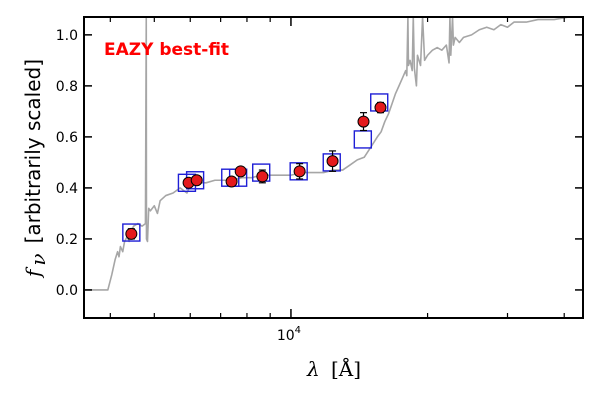 Image resolution: width=600 pixels, height=400 pixels. I want to click on best-fit-label: EAZY best-fit, so click(166, 50).